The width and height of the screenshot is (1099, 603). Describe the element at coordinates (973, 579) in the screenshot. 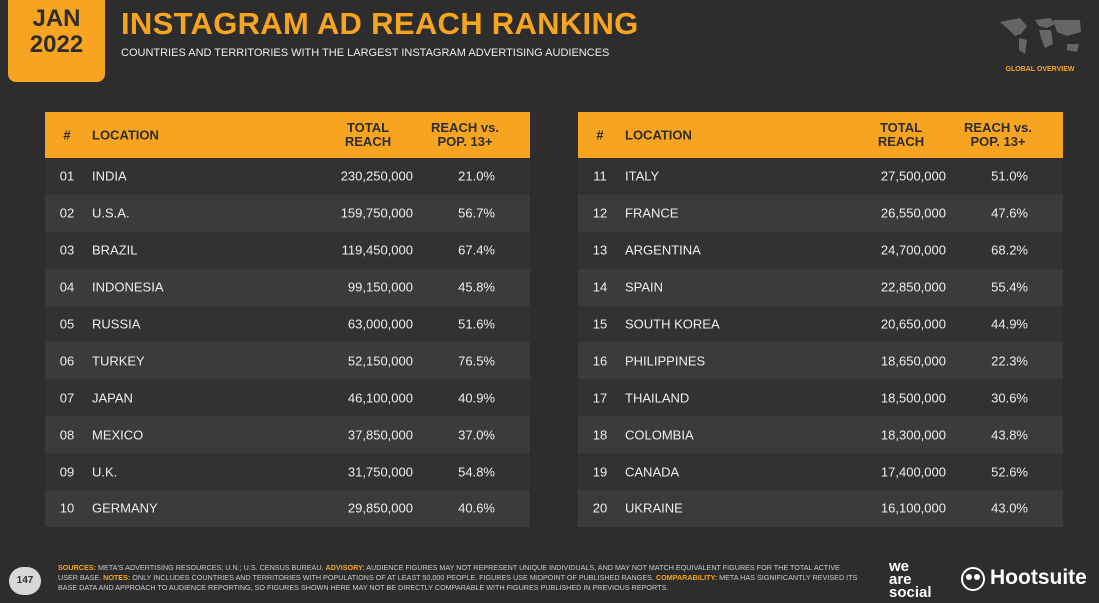

I see `owl-icon` at that location.